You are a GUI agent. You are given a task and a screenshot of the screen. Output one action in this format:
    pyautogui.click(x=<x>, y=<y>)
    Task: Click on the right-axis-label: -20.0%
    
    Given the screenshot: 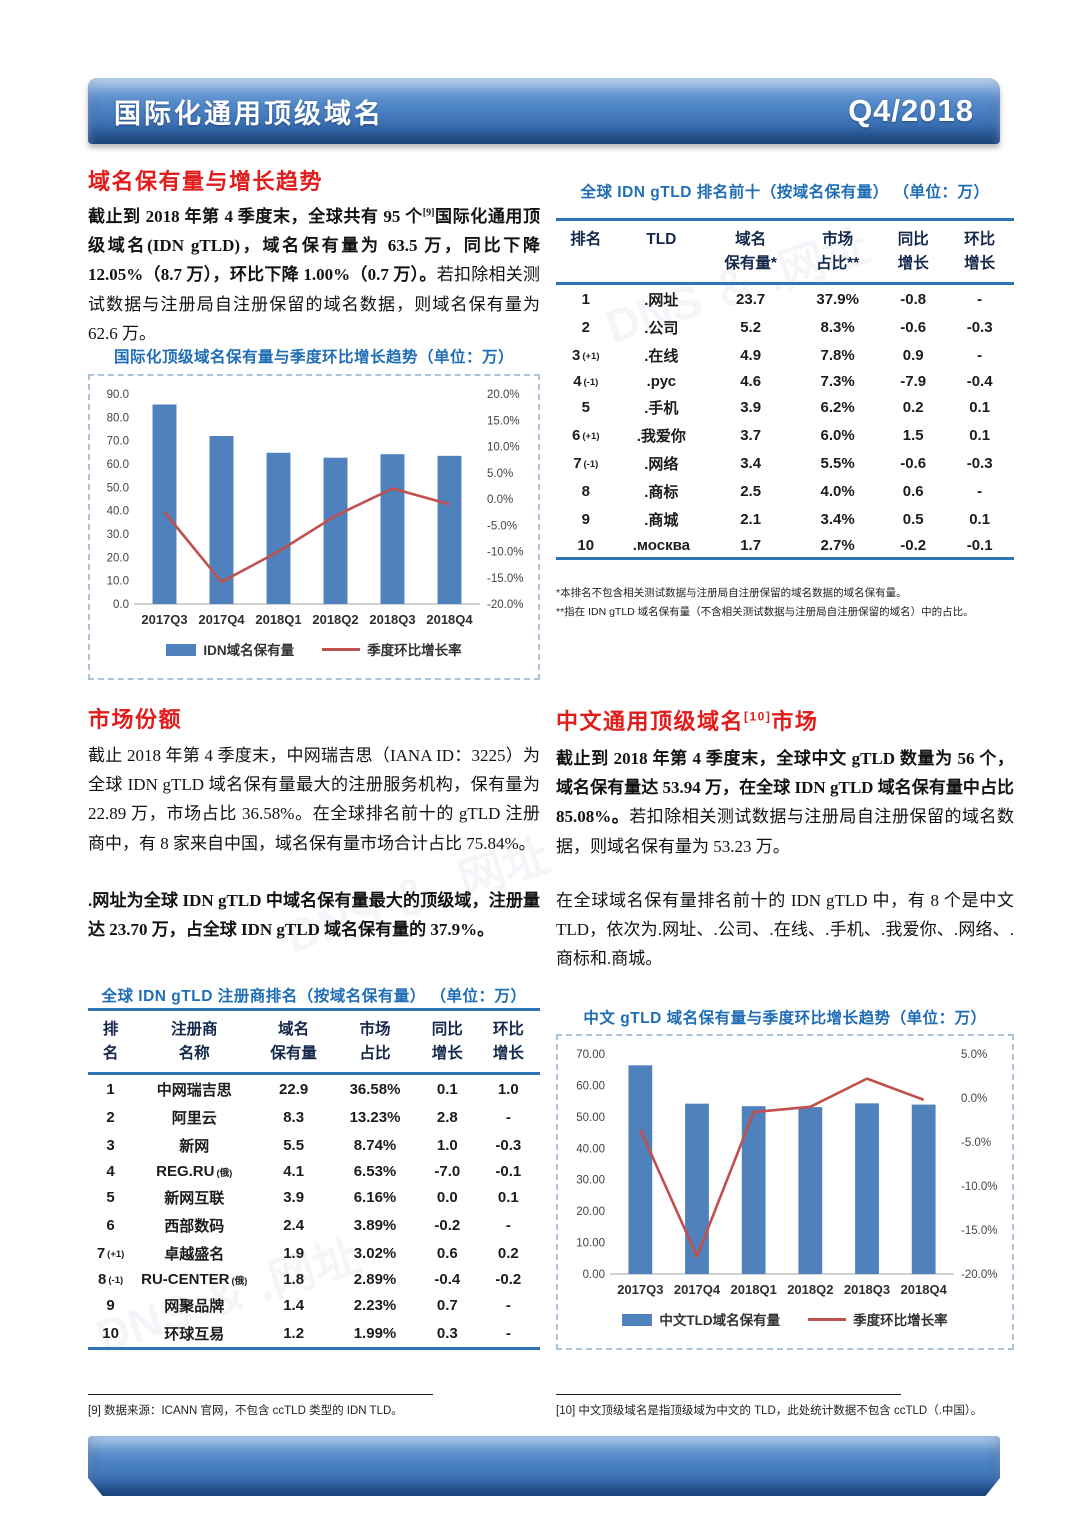 What is the action you would take?
    pyautogui.click(x=505, y=605)
    